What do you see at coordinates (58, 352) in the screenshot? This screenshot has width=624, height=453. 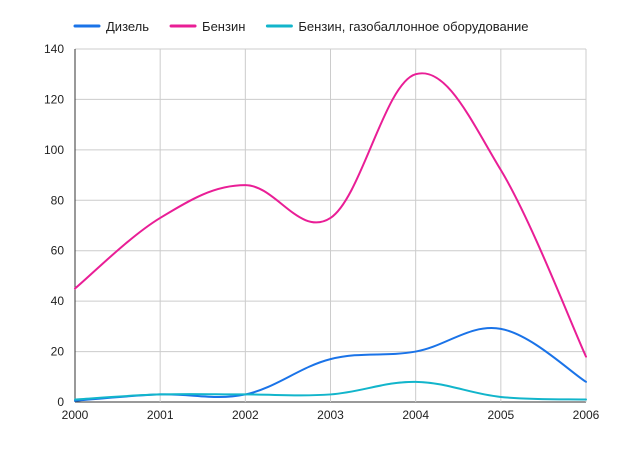 I see `y-tick-label: 20` at bounding box center [58, 352].